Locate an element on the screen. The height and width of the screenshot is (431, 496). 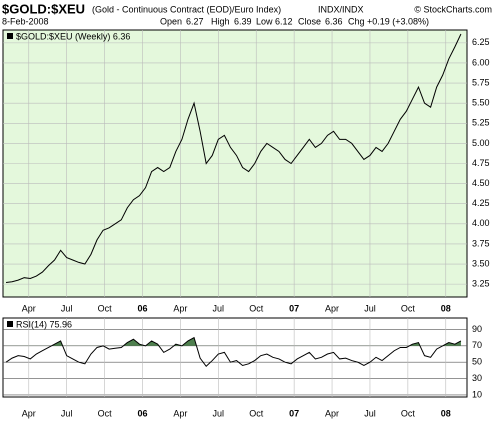
high-label: High is located at coordinates (220, 21).